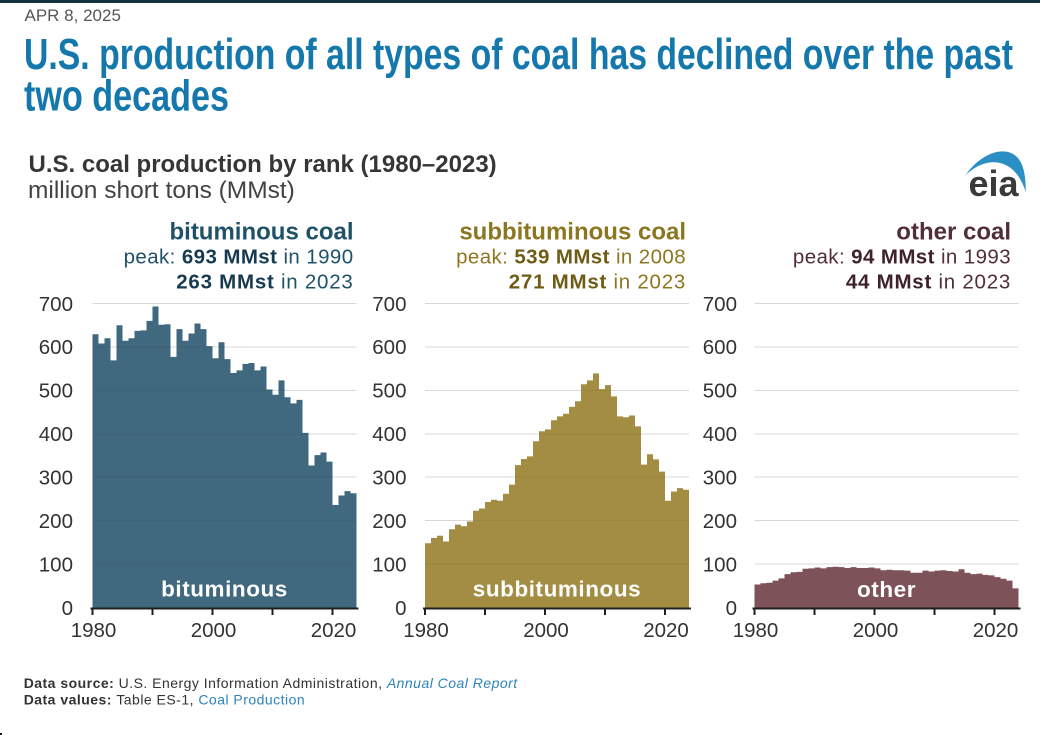  I want to click on svg-text: other, so click(886, 589).